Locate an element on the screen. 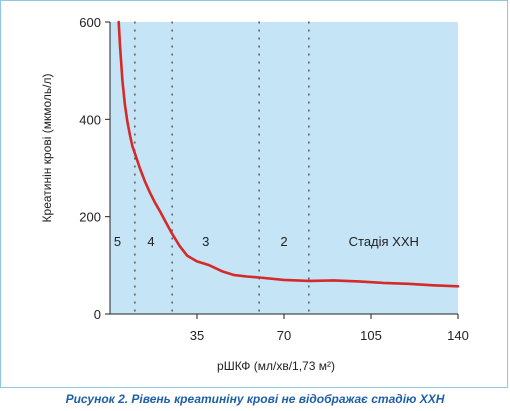  x-tick-label: 70 is located at coordinates (284, 335).